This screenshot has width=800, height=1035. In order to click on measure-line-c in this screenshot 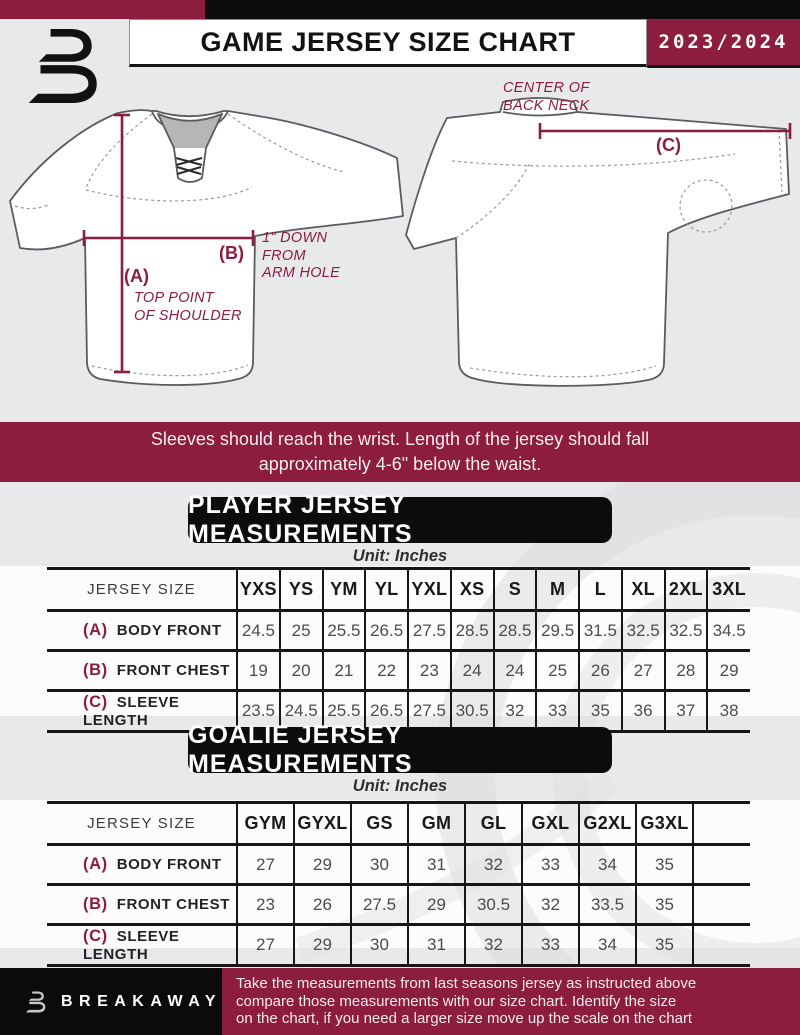, I will do `click(665, 131)`.